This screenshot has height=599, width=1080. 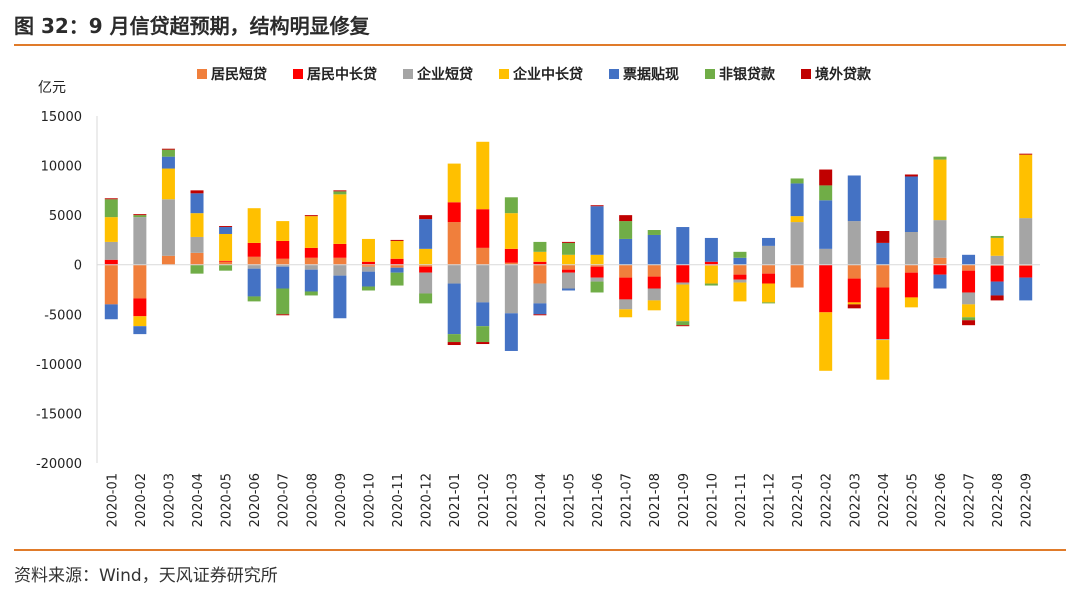 I want to click on x-tick-label: 2020-09, so click(x=341, y=500).